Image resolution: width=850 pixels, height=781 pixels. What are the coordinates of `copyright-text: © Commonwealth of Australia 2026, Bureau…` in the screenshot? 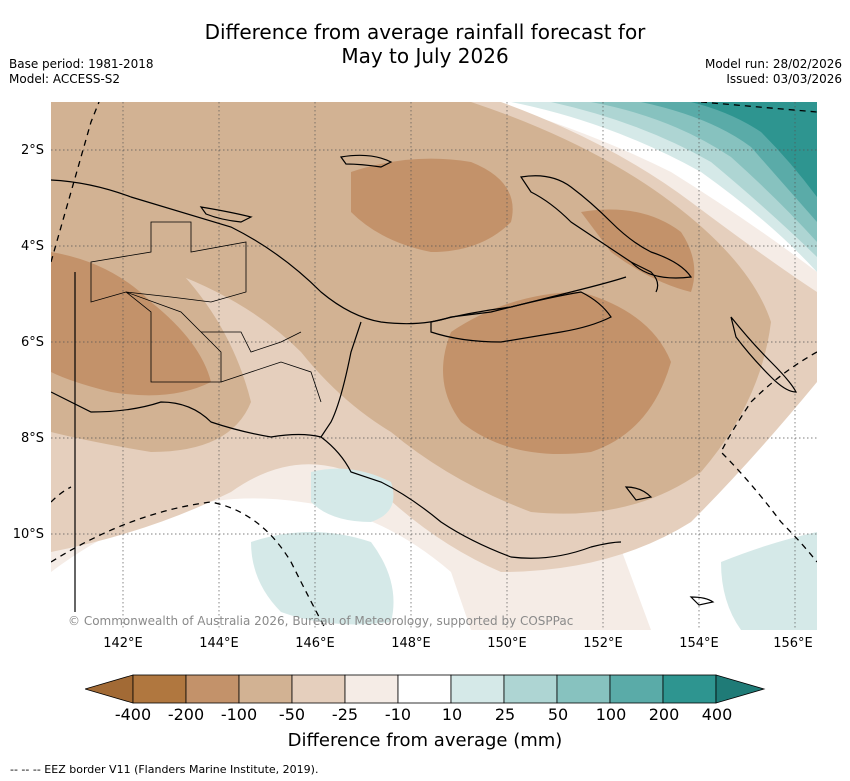 It's located at (321, 621).